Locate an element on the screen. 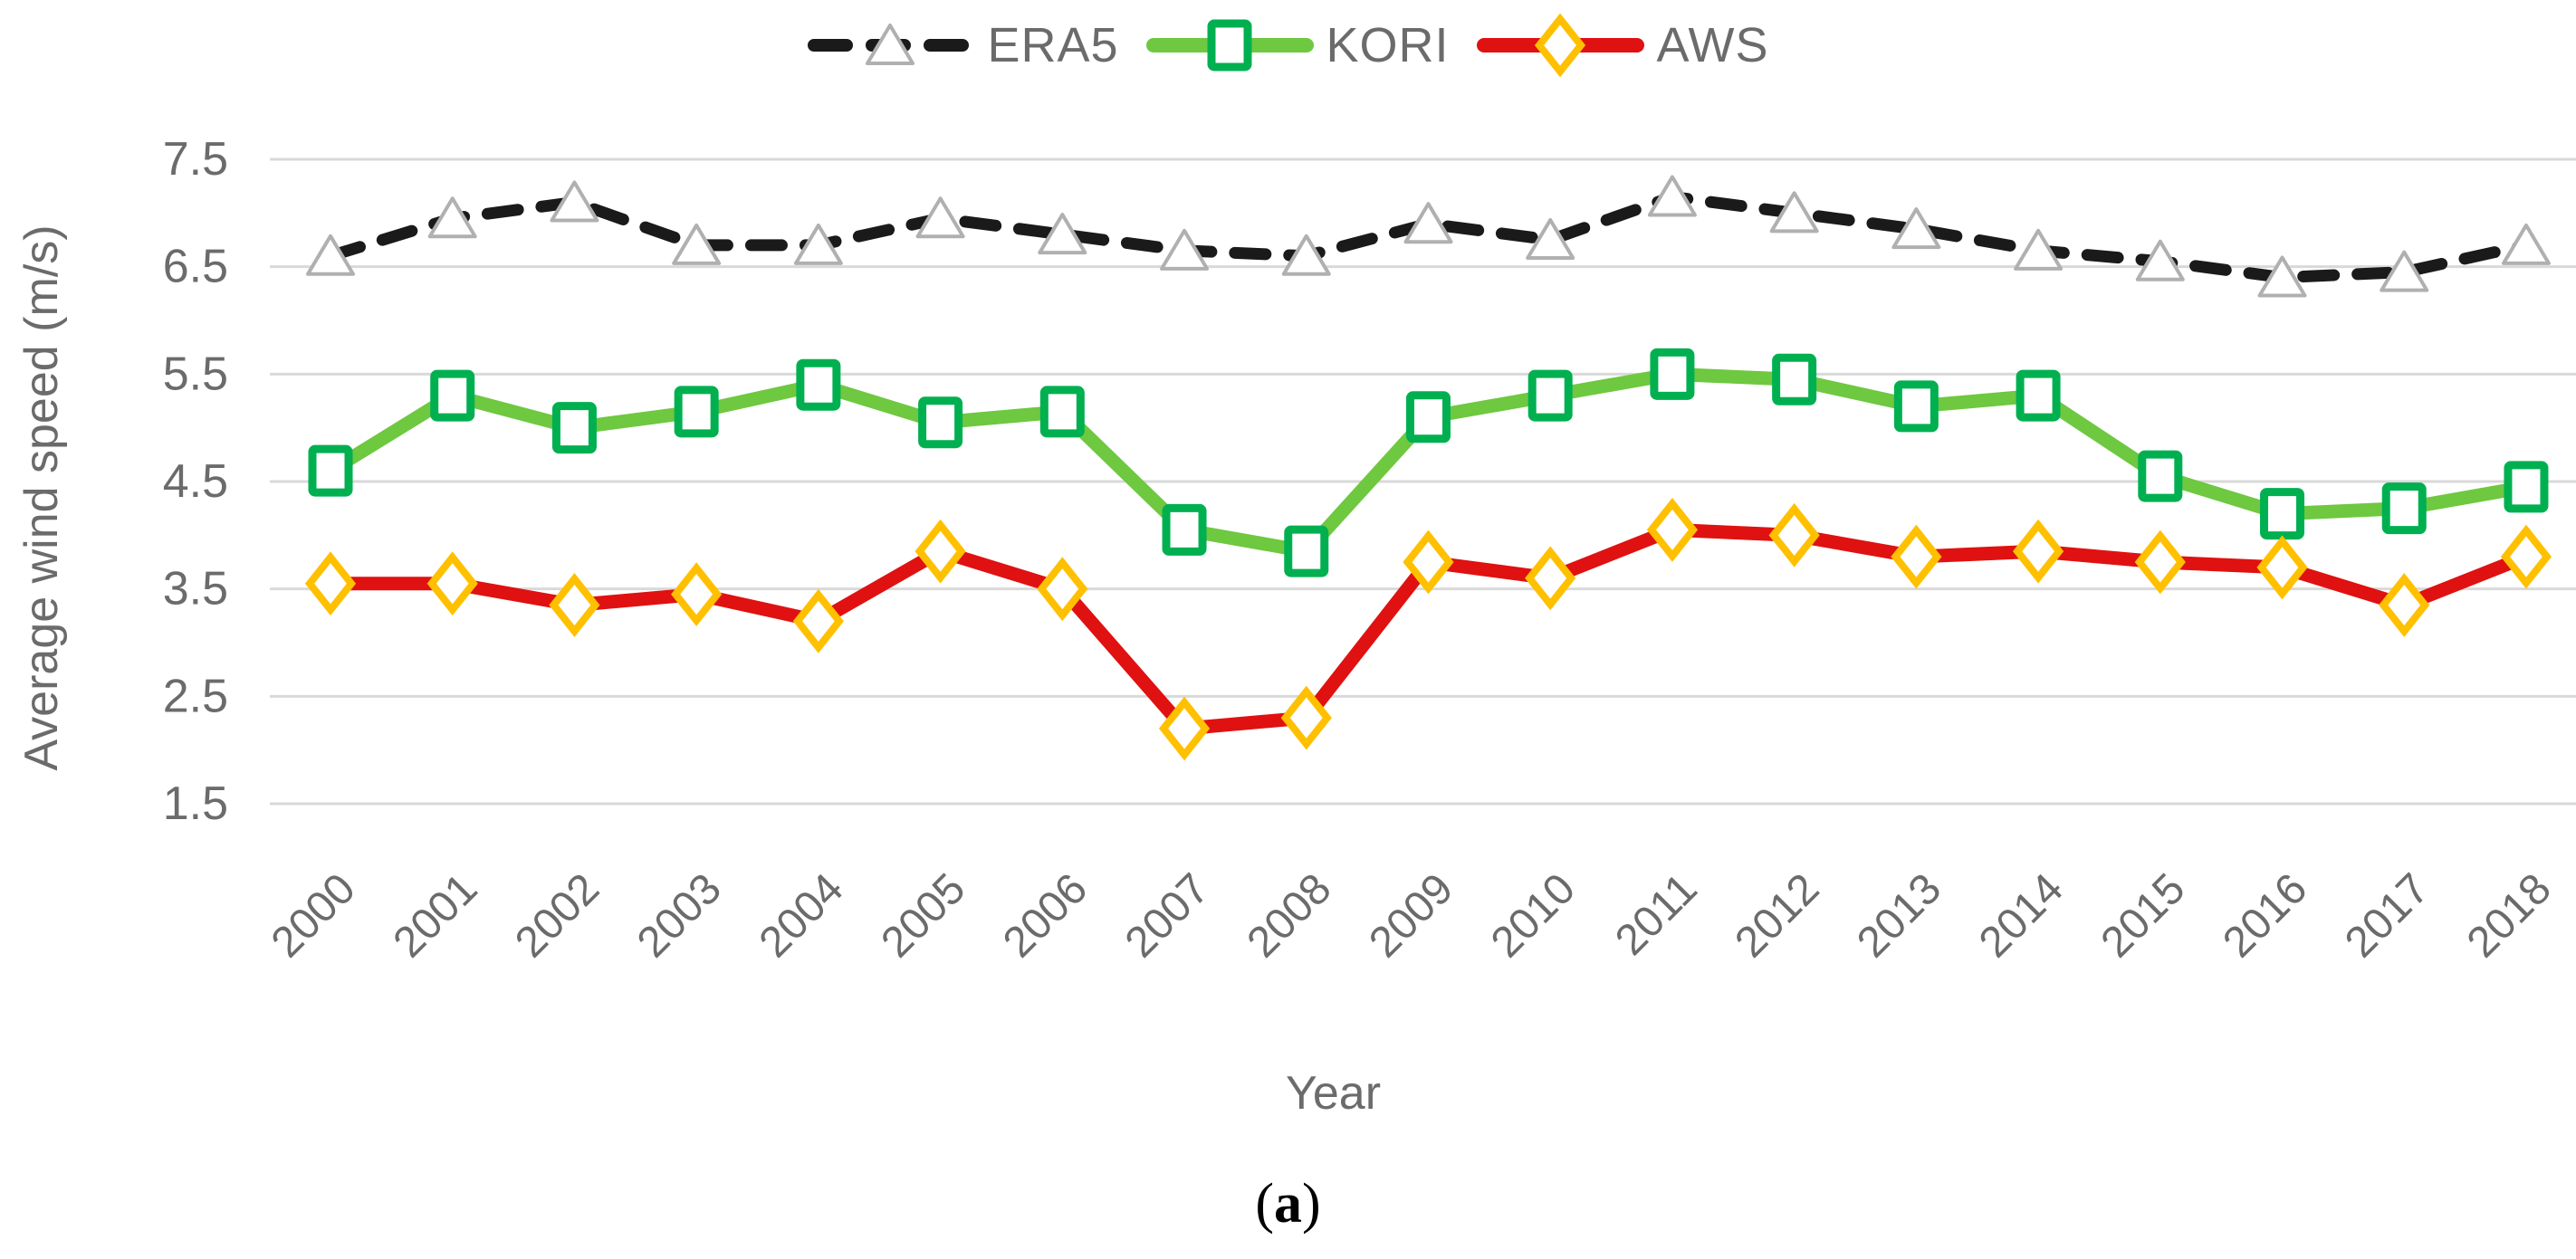  x-tick-label: 2018 is located at coordinates (2509, 915).